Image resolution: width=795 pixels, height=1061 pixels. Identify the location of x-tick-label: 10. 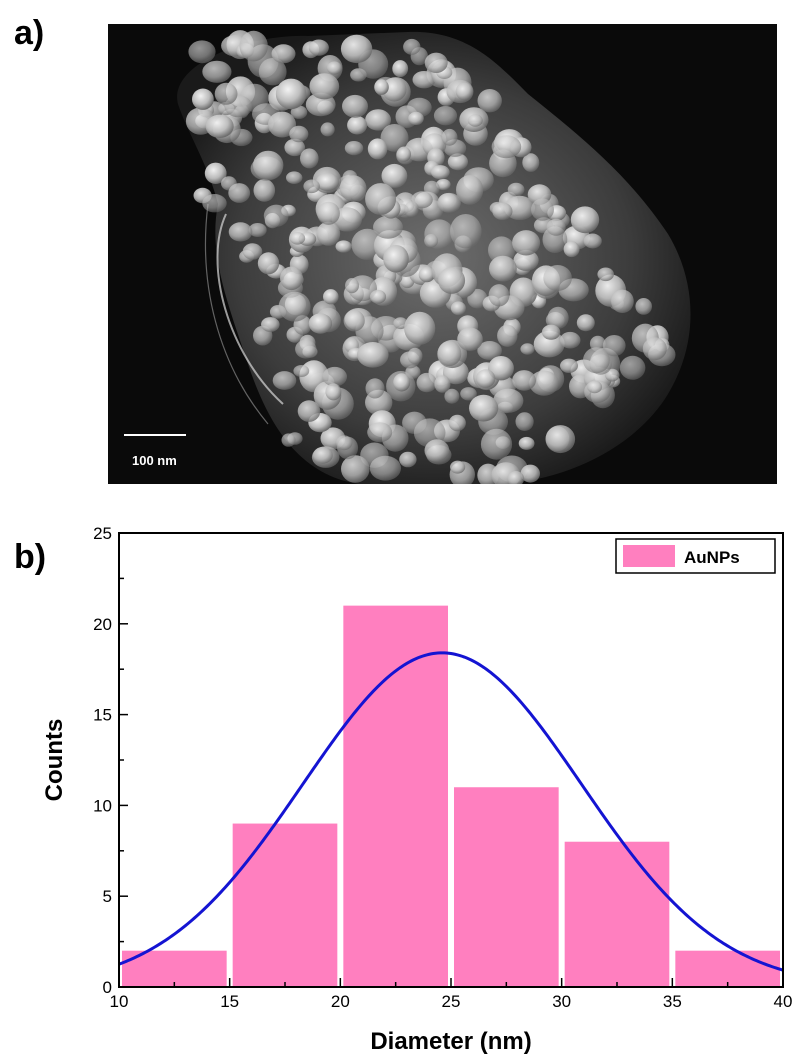
(119, 1001).